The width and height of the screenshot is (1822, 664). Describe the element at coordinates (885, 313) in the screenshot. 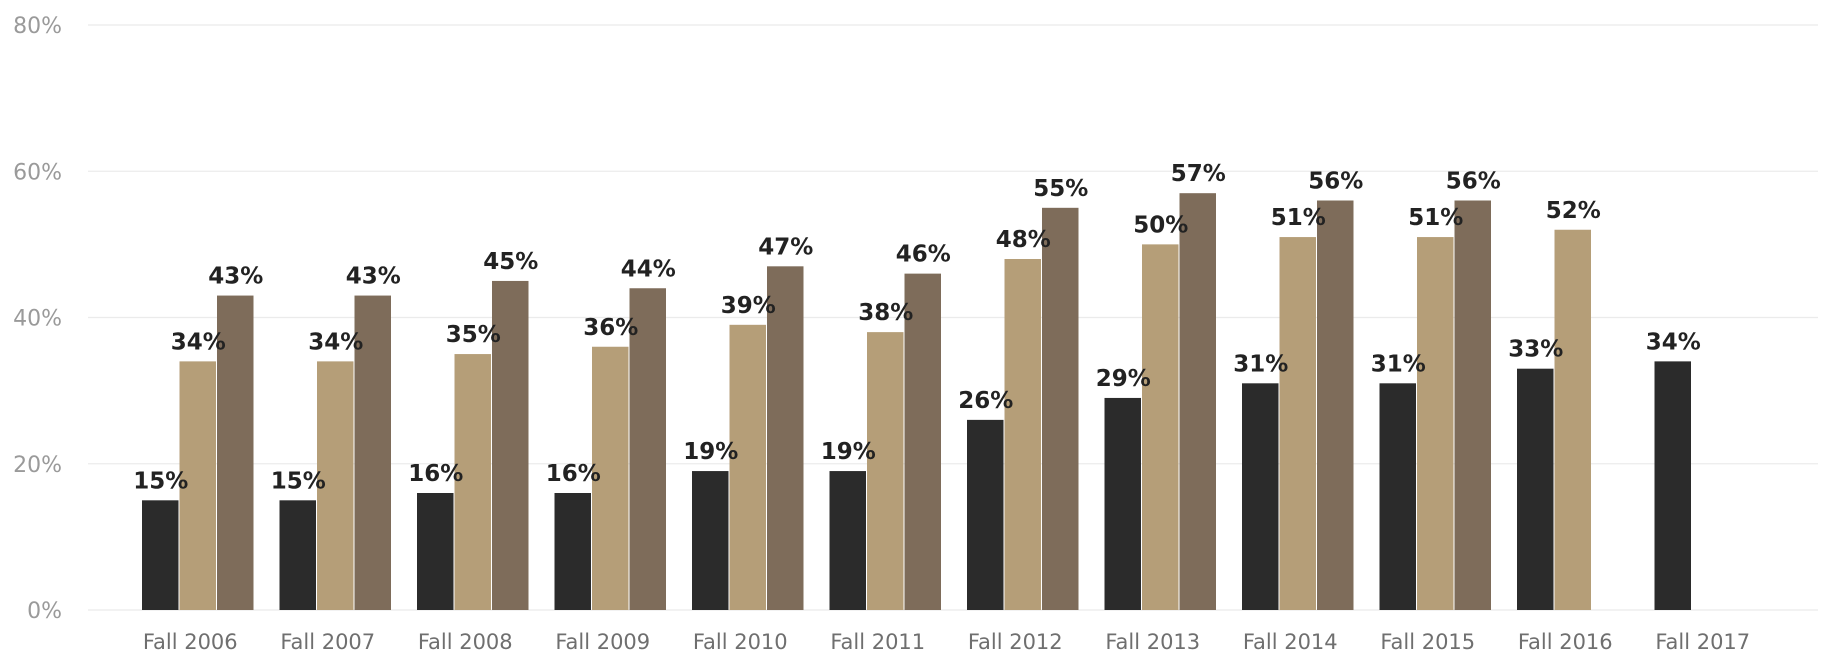

I see `data-label: 38%` at that location.